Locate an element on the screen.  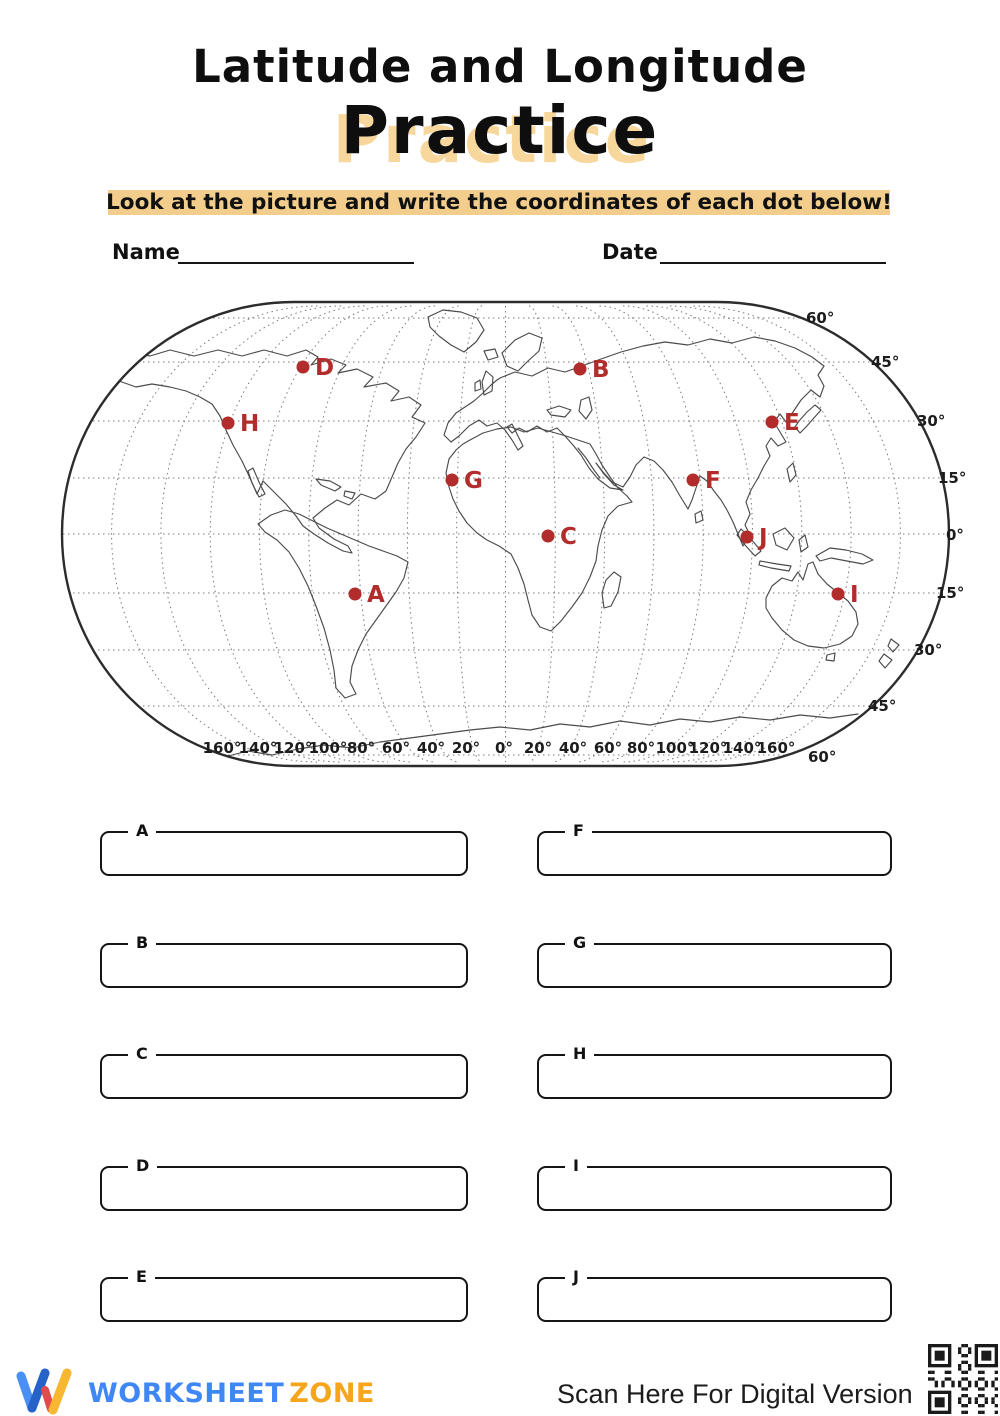
island-hispaniola is located at coordinates (349, 495).